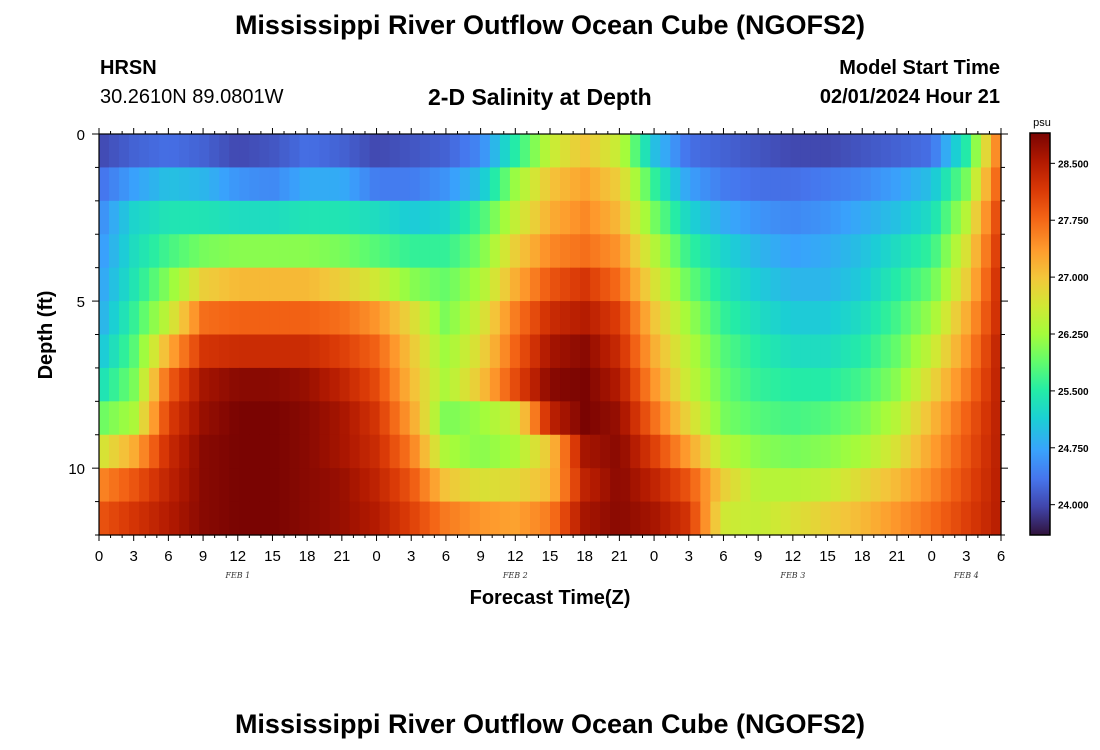 Image resolution: width=1100 pixels, height=750 pixels. Describe the element at coordinates (1073, 335) in the screenshot. I see `colorbar-tick-label: 26.250` at that location.